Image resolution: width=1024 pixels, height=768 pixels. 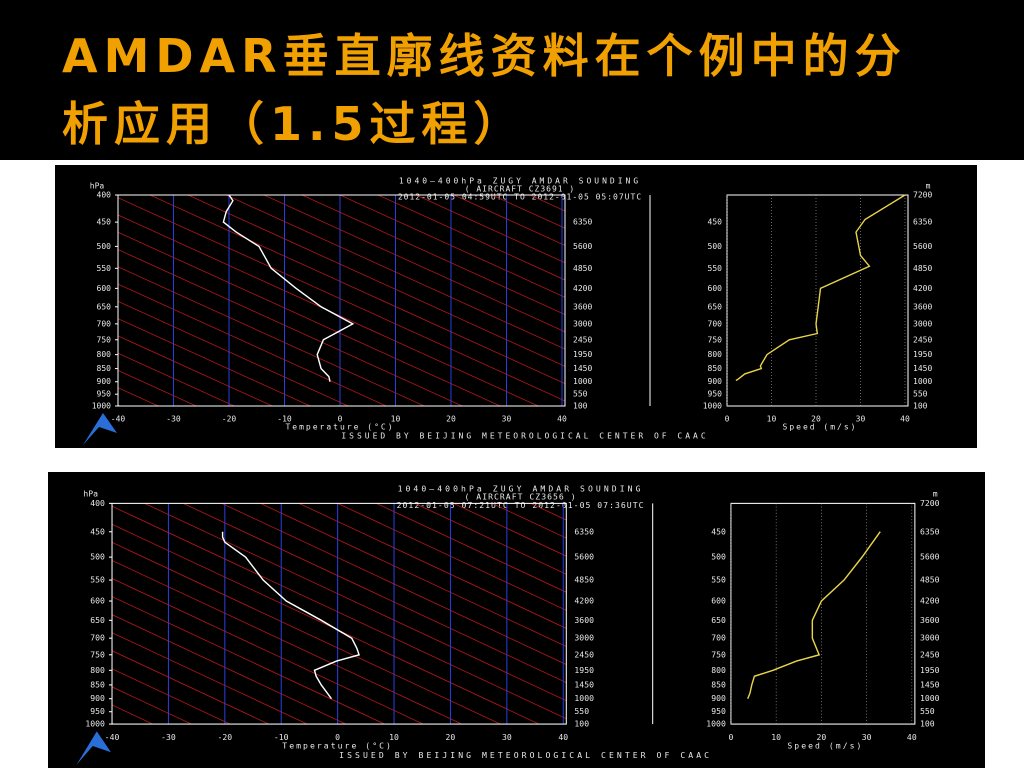 I want to click on wind-height-label: 550, so click(x=581, y=711).